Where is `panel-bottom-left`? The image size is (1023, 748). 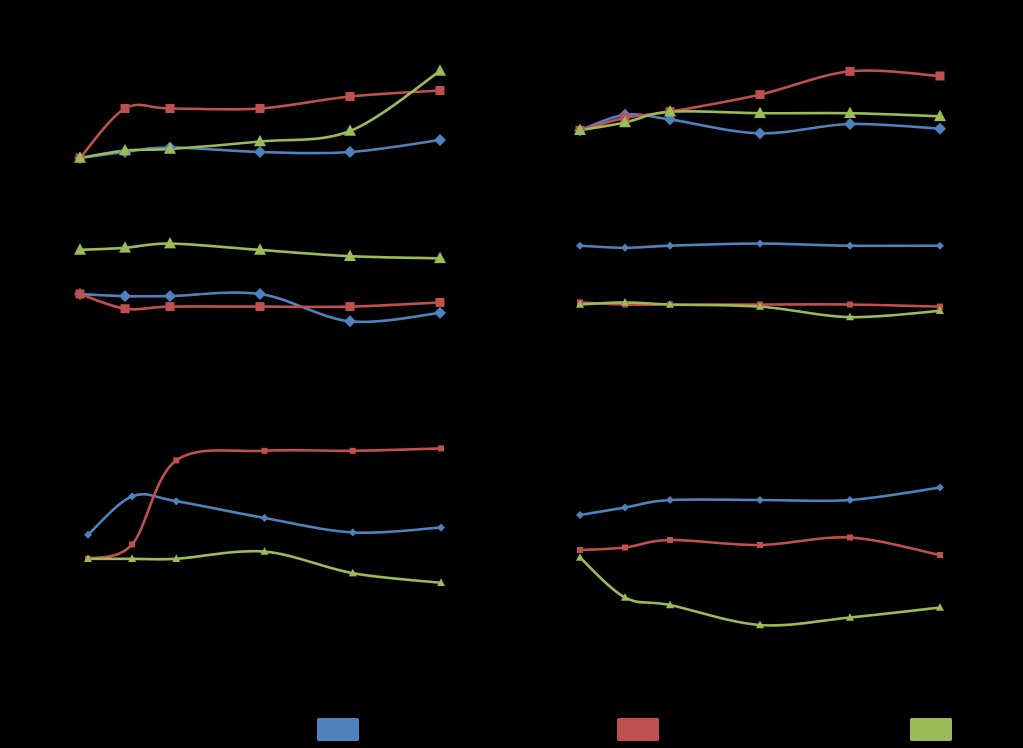
panel-bottom-left is located at coordinates (264, 515).